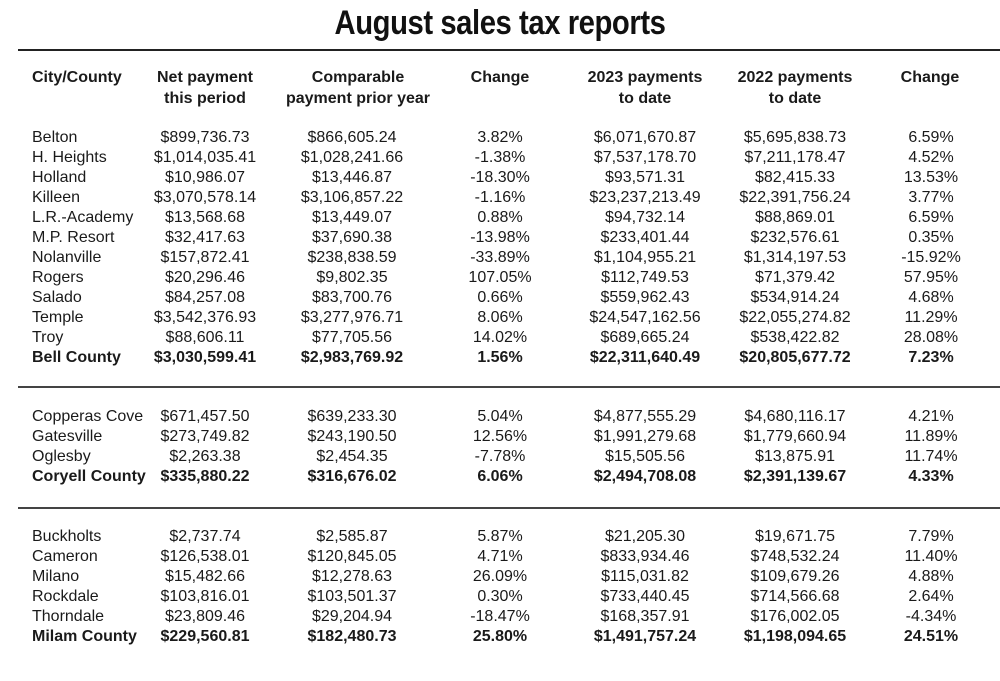 The height and width of the screenshot is (681, 1000). Describe the element at coordinates (76, 357) in the screenshot. I see `city-name-cell: Bell County` at that location.